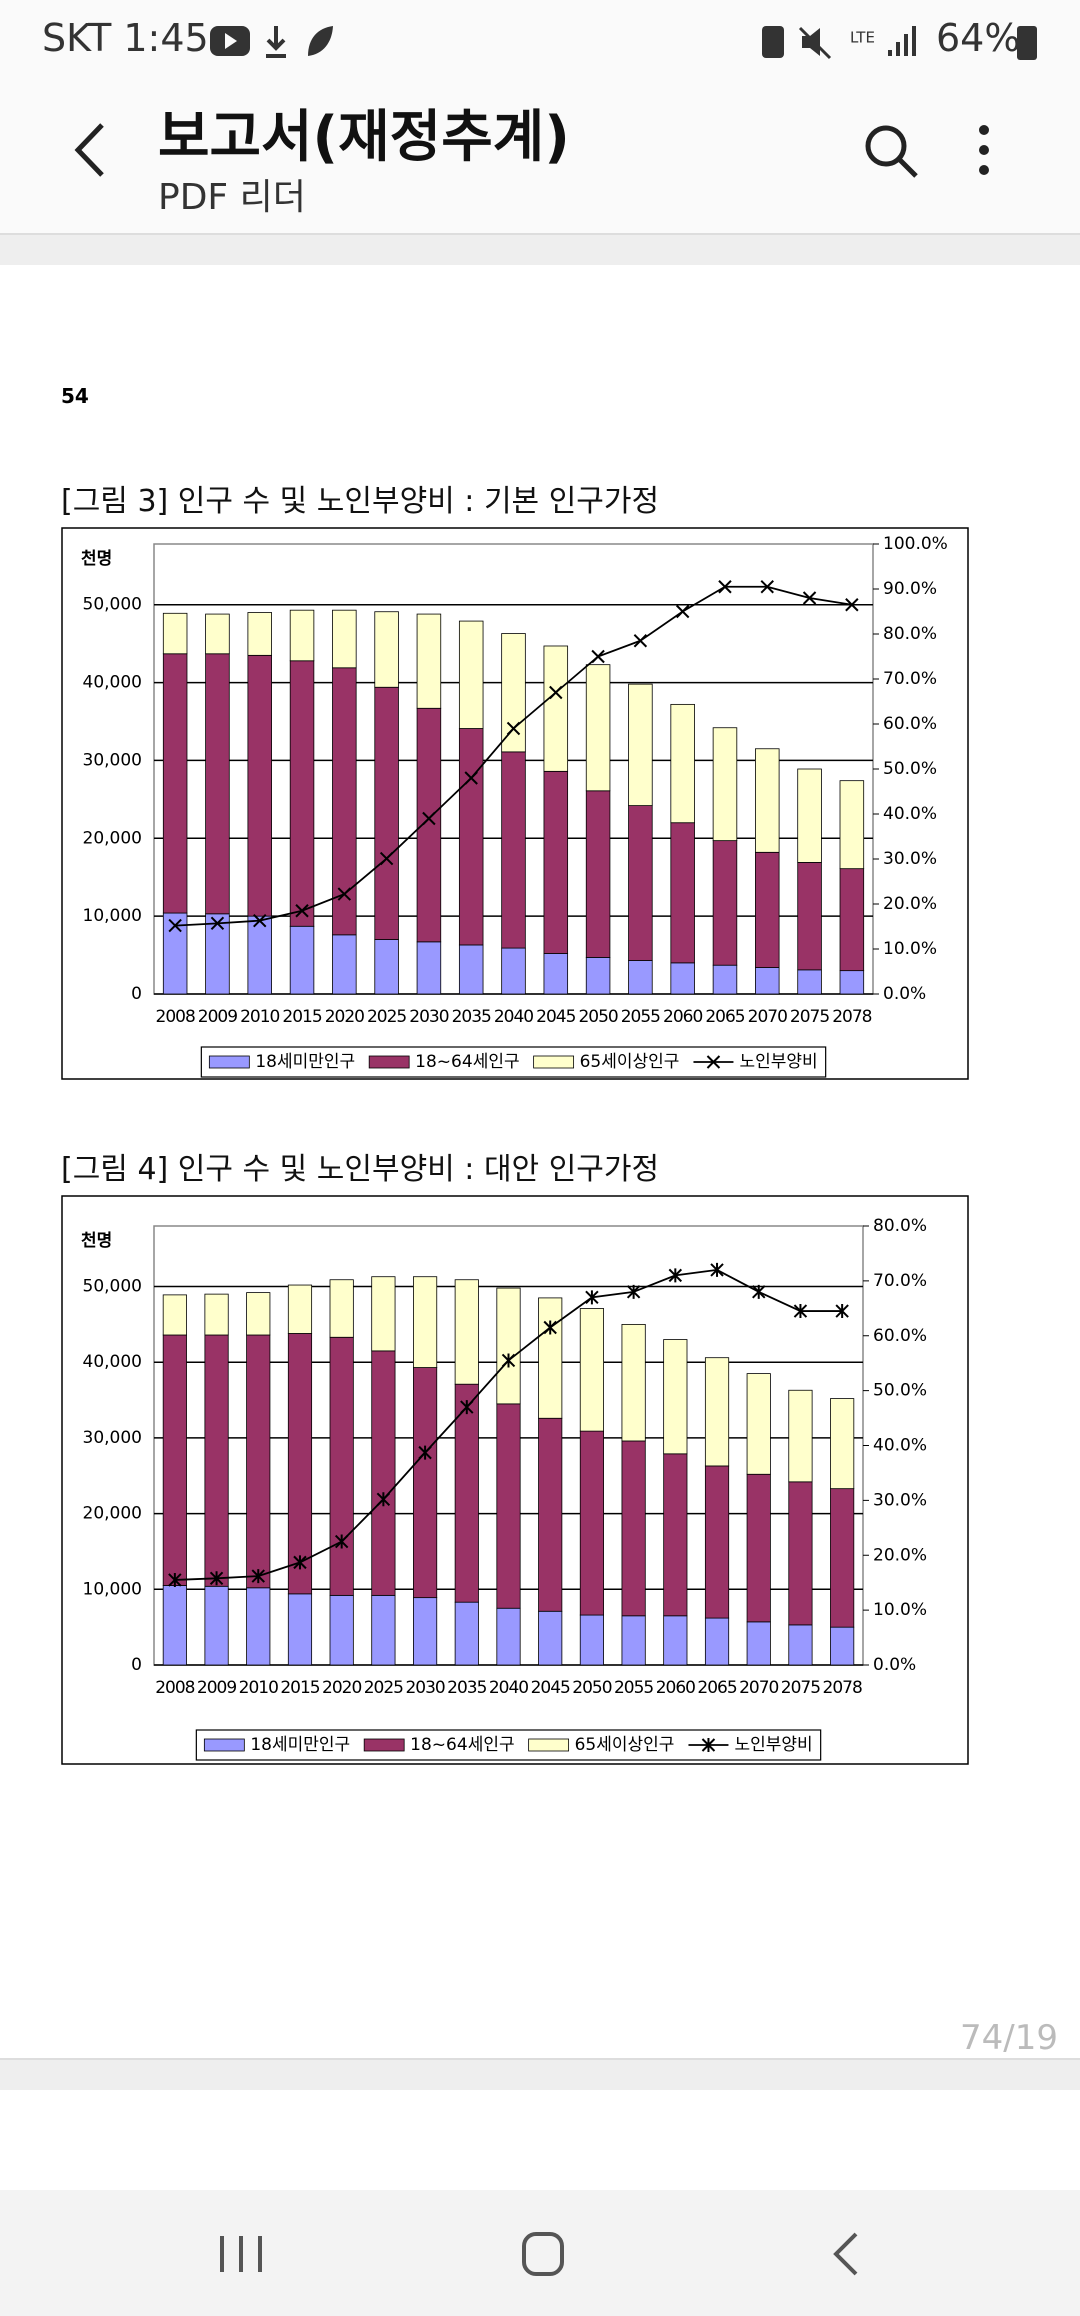 This screenshot has width=1080, height=2316. What do you see at coordinates (217, 1017) in the screenshot?
I see `x-tick-label: 2009` at bounding box center [217, 1017].